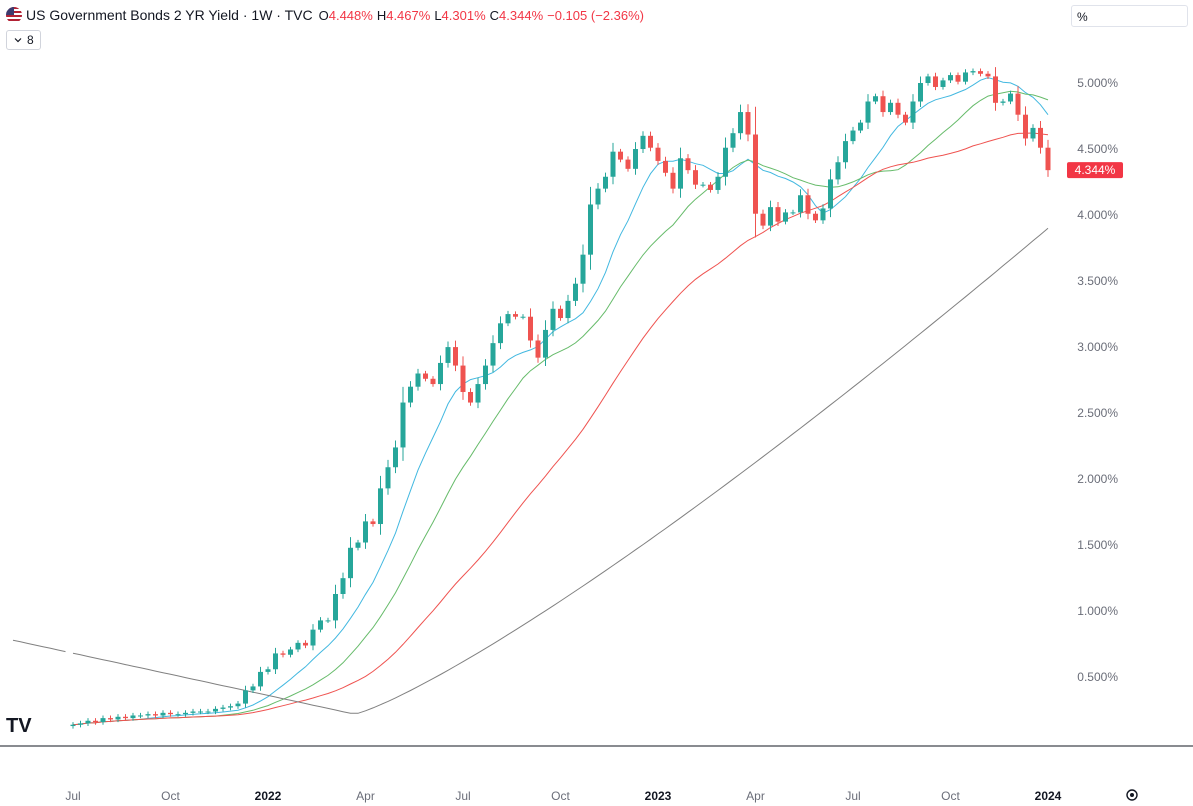 This screenshot has height=806, width=1193. I want to click on y-tick-label: 3.500%, so click(1097, 281).